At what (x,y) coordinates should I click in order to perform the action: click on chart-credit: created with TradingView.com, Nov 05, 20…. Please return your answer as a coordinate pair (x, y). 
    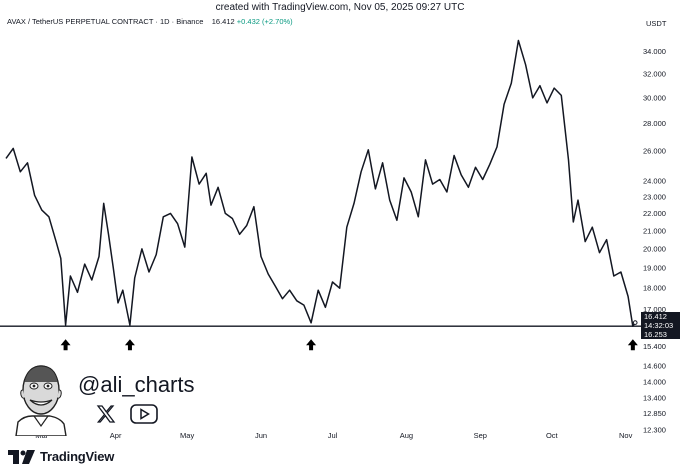
    Looking at the image, I should click on (340, 7).